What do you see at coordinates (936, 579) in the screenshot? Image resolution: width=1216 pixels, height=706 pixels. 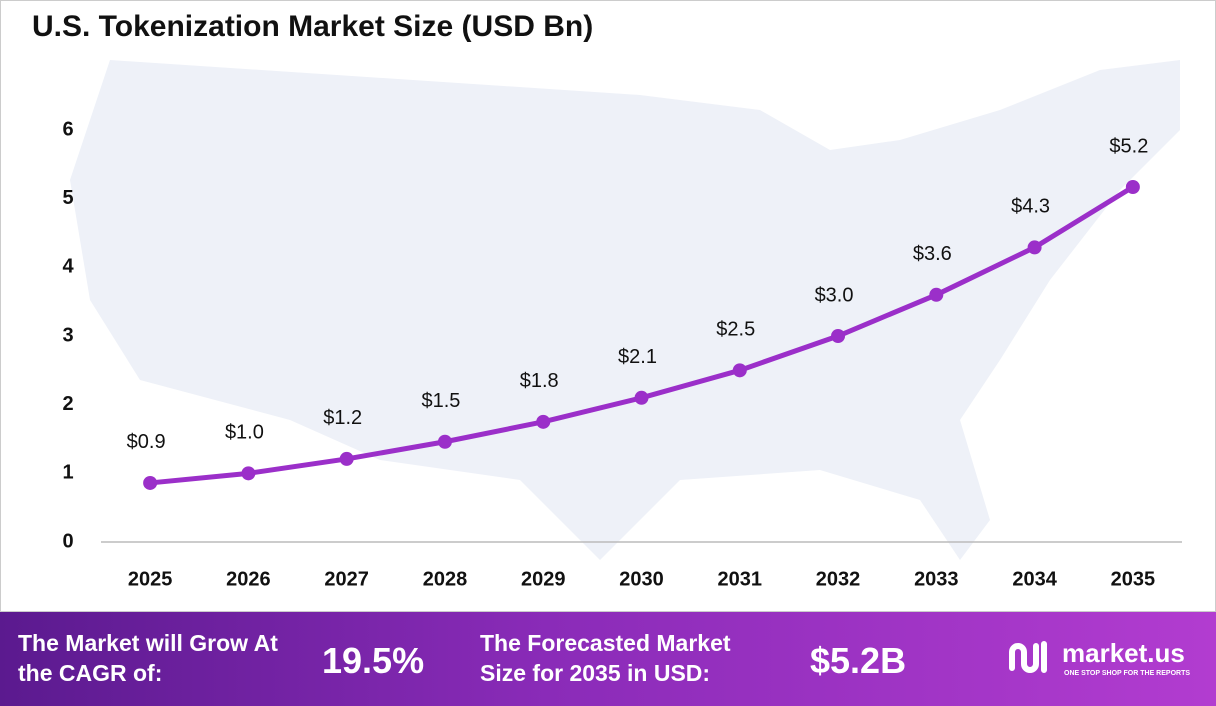 I see `x-tick-label: 2033` at bounding box center [936, 579].